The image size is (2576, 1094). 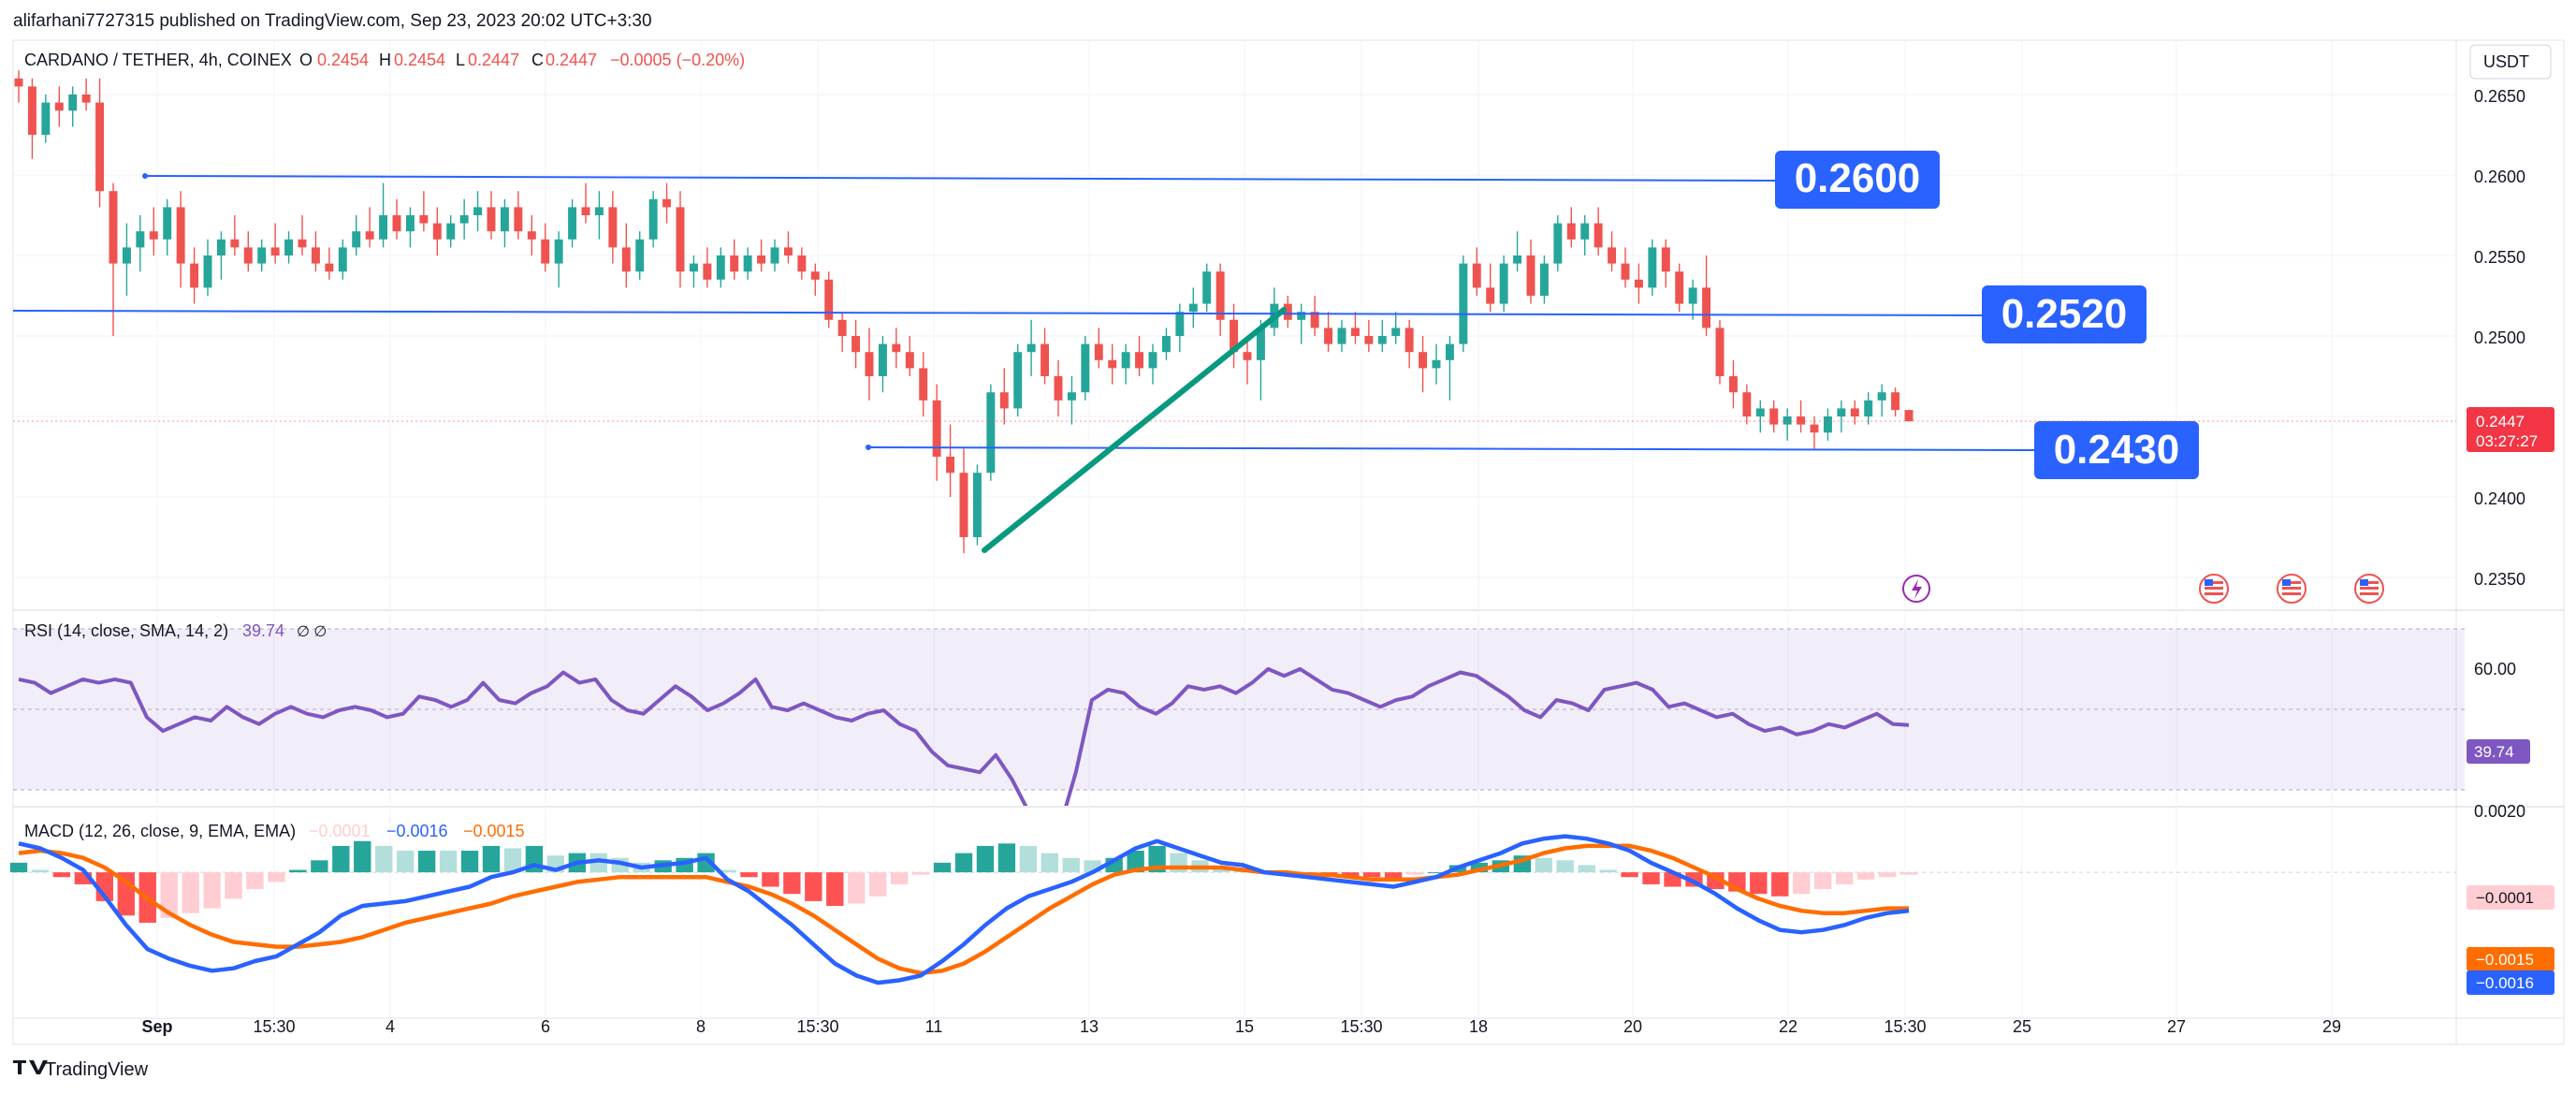 I want to click on time-tick: 4, so click(x=390, y=1027).